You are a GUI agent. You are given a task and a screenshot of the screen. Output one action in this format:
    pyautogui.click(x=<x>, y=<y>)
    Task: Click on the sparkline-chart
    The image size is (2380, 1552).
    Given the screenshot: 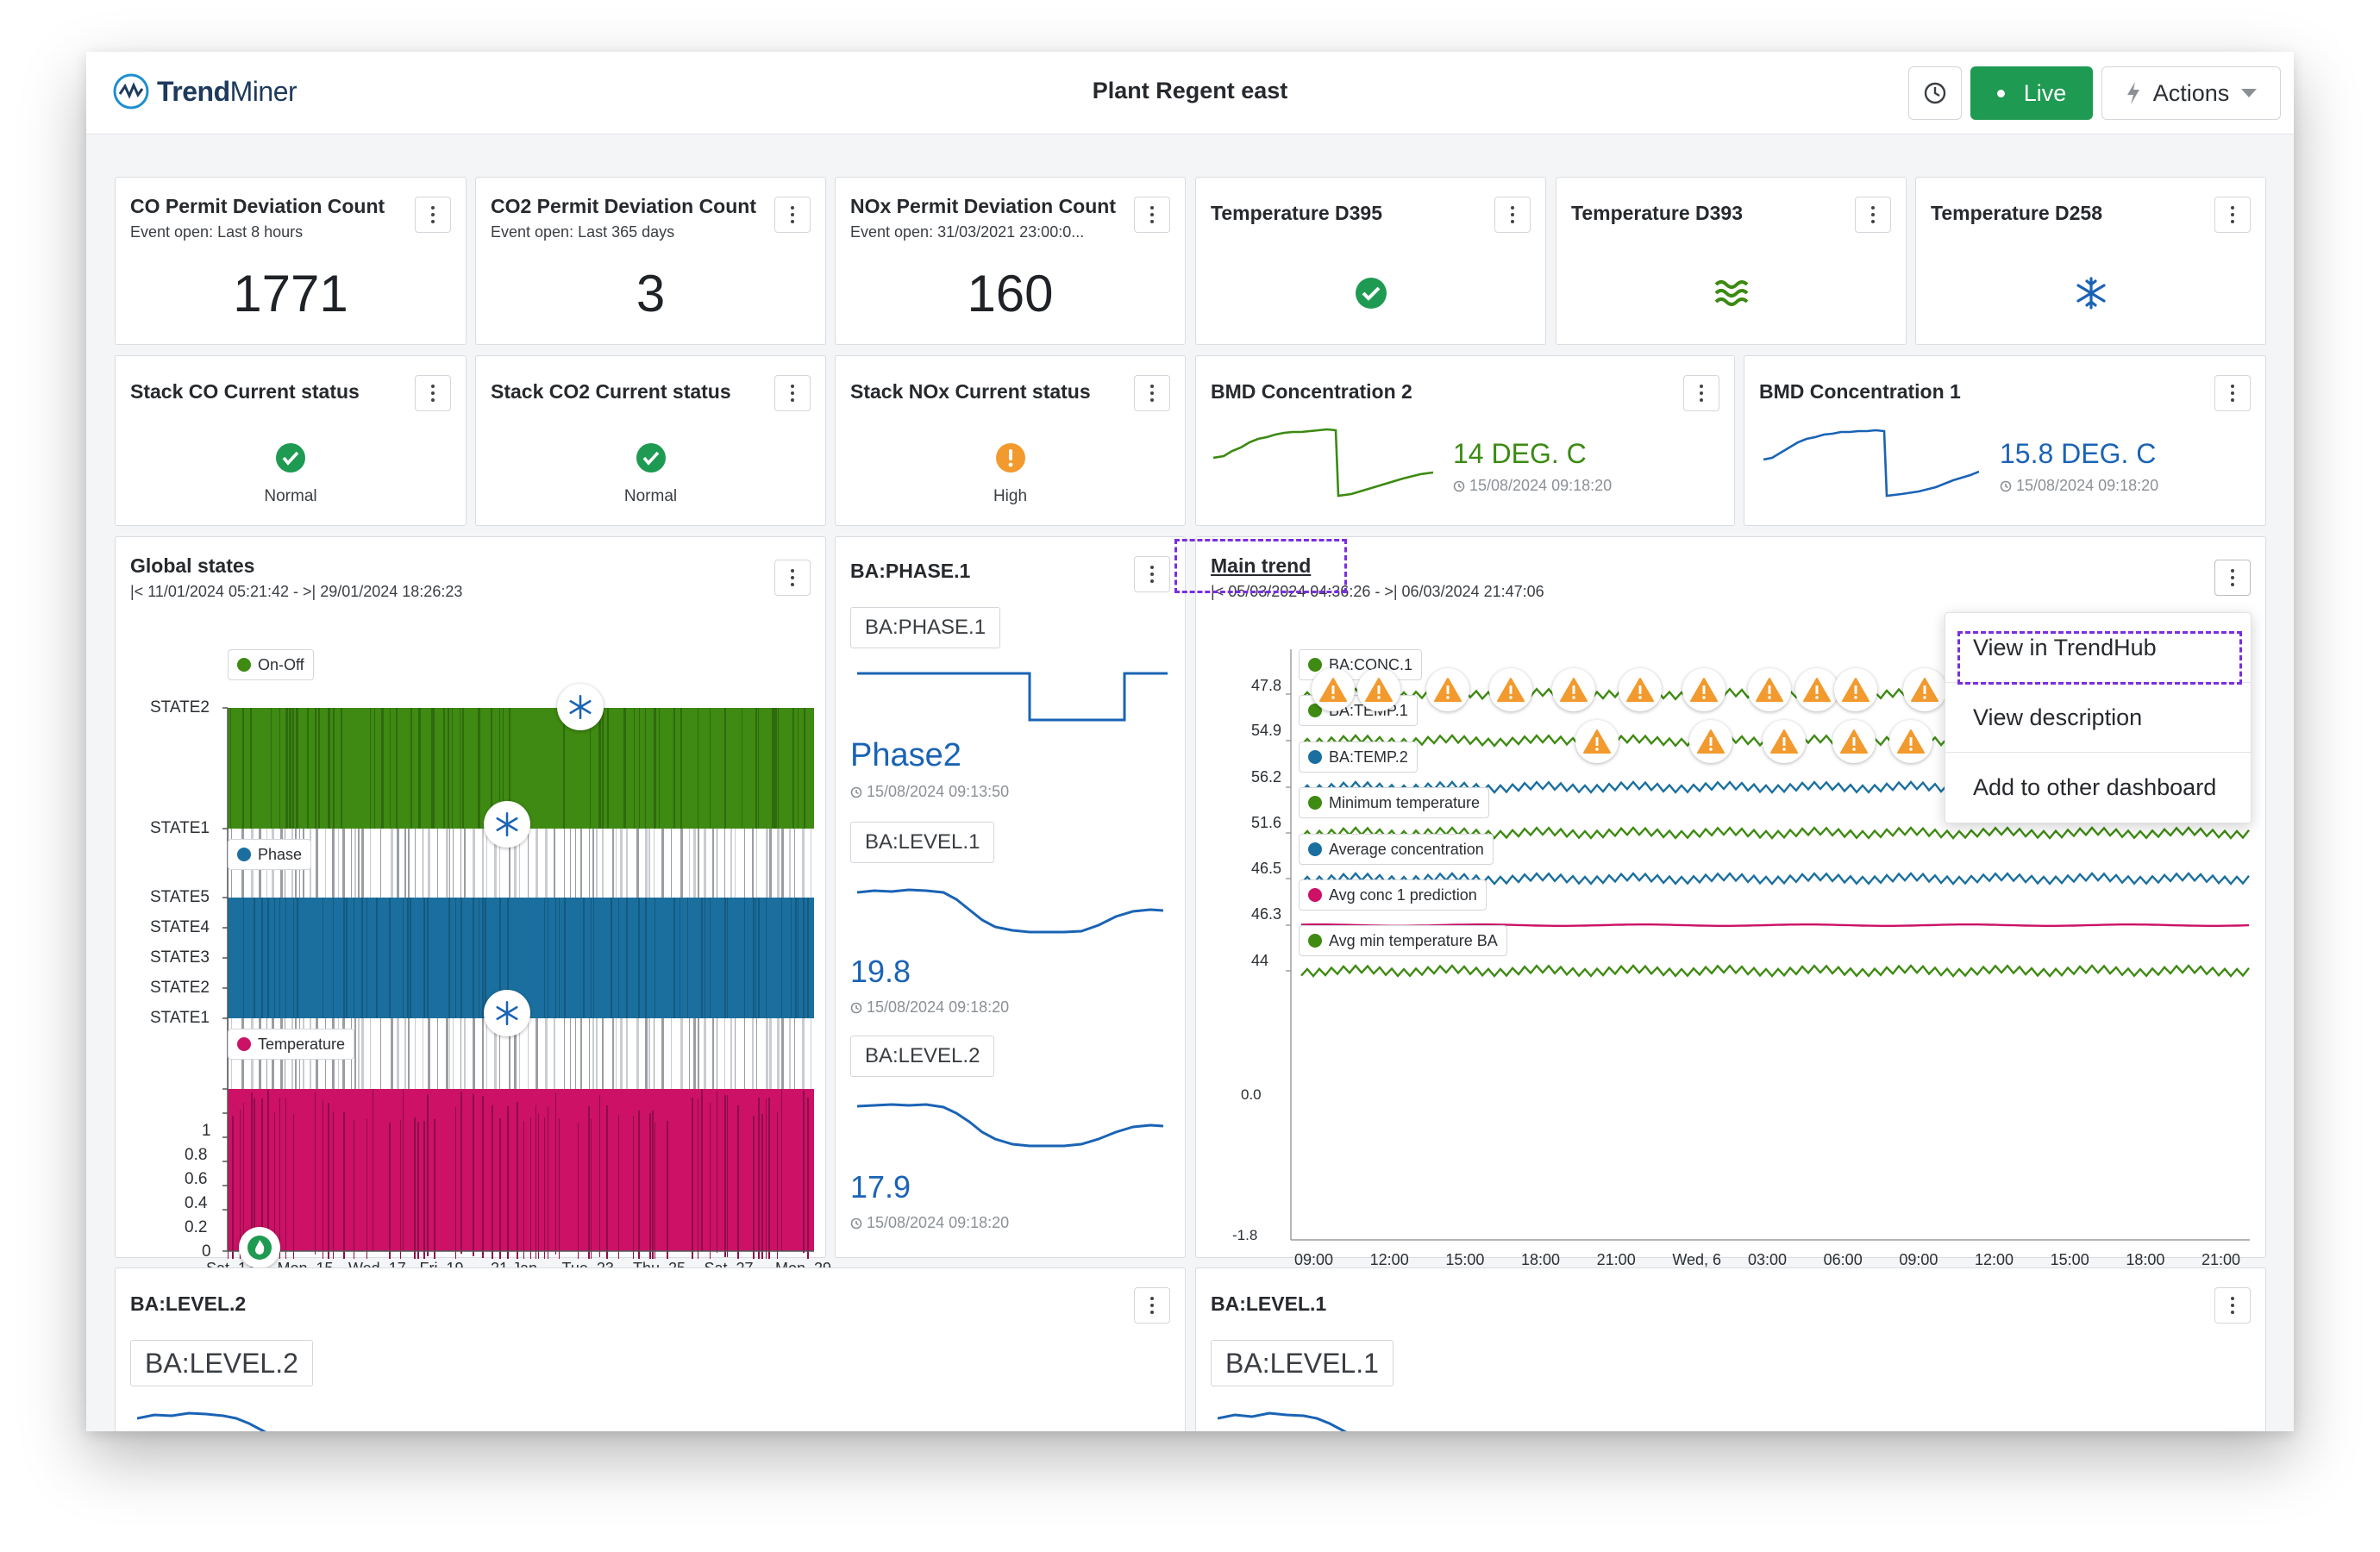 What is the action you would take?
    pyautogui.click(x=1871, y=464)
    